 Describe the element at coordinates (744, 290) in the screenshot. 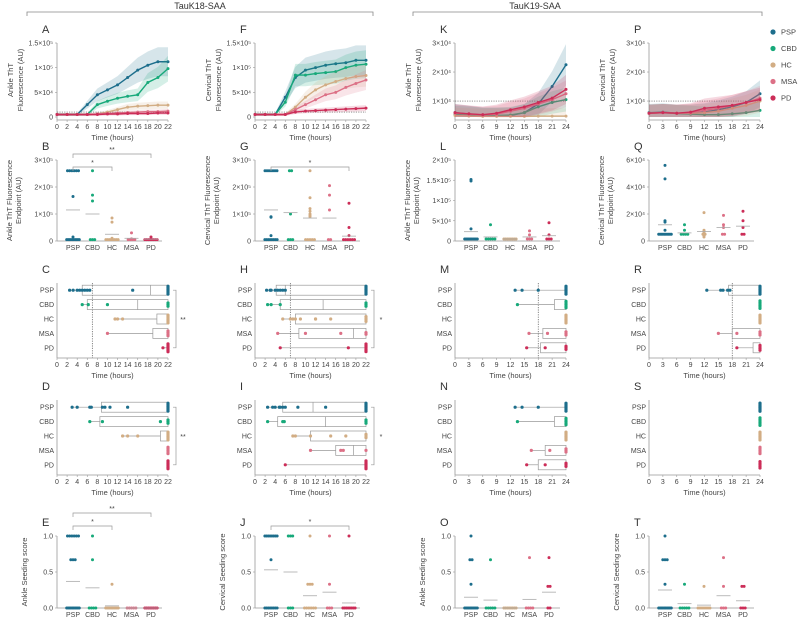

I see `box-psp` at that location.